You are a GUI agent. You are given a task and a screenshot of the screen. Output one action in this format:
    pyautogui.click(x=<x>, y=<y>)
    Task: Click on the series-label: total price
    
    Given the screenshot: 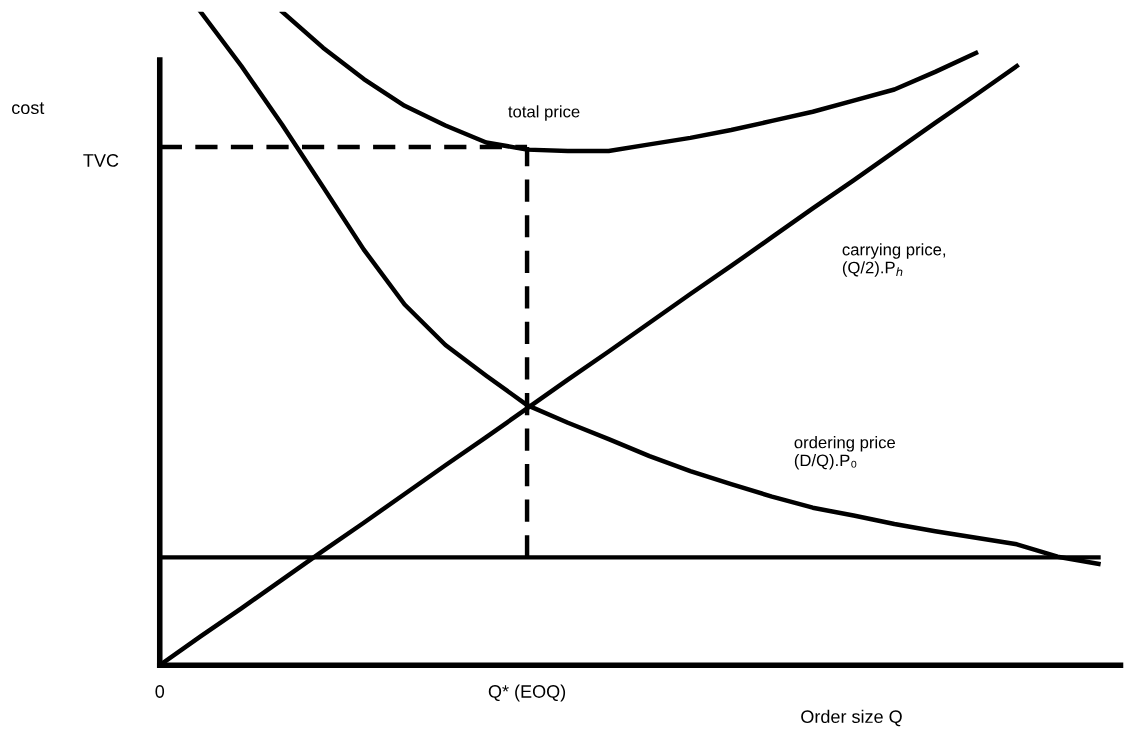 What is the action you would take?
    pyautogui.click(x=544, y=113)
    